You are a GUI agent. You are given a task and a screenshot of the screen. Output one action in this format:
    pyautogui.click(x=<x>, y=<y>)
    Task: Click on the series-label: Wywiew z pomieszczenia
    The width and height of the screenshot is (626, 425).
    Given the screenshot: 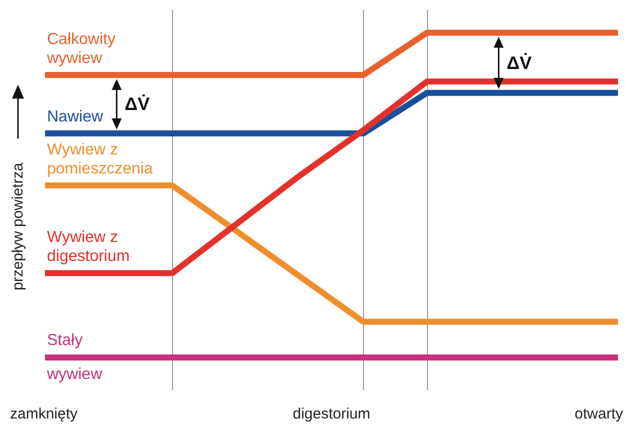 What is the action you would take?
    pyautogui.click(x=100, y=159)
    